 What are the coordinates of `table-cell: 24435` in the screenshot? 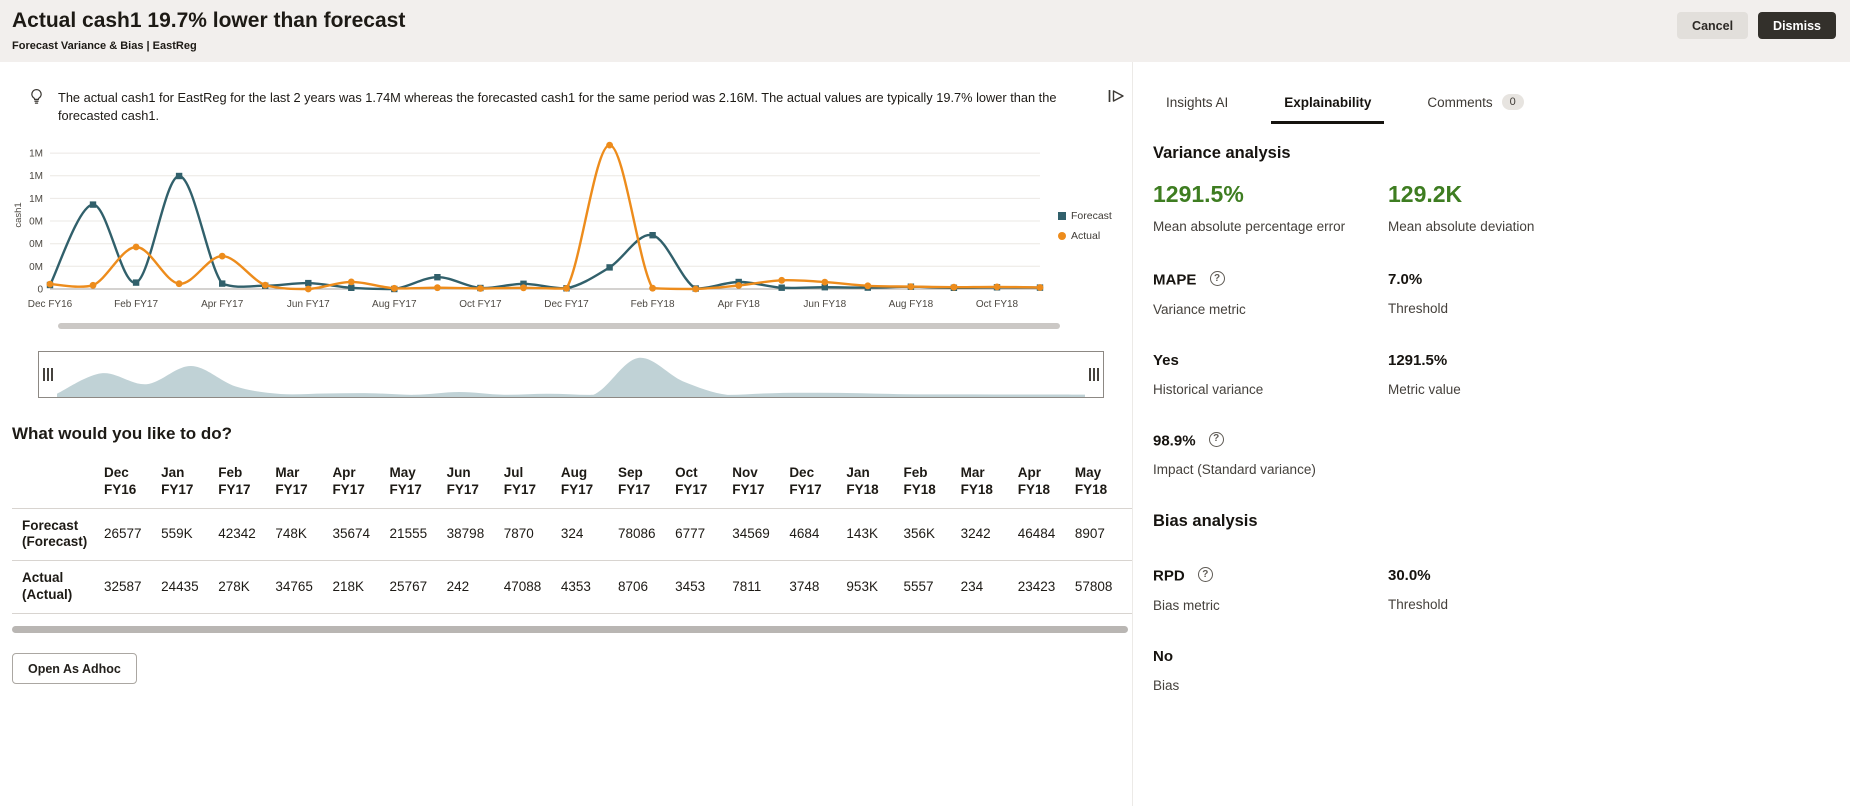 It's located at (190, 587).